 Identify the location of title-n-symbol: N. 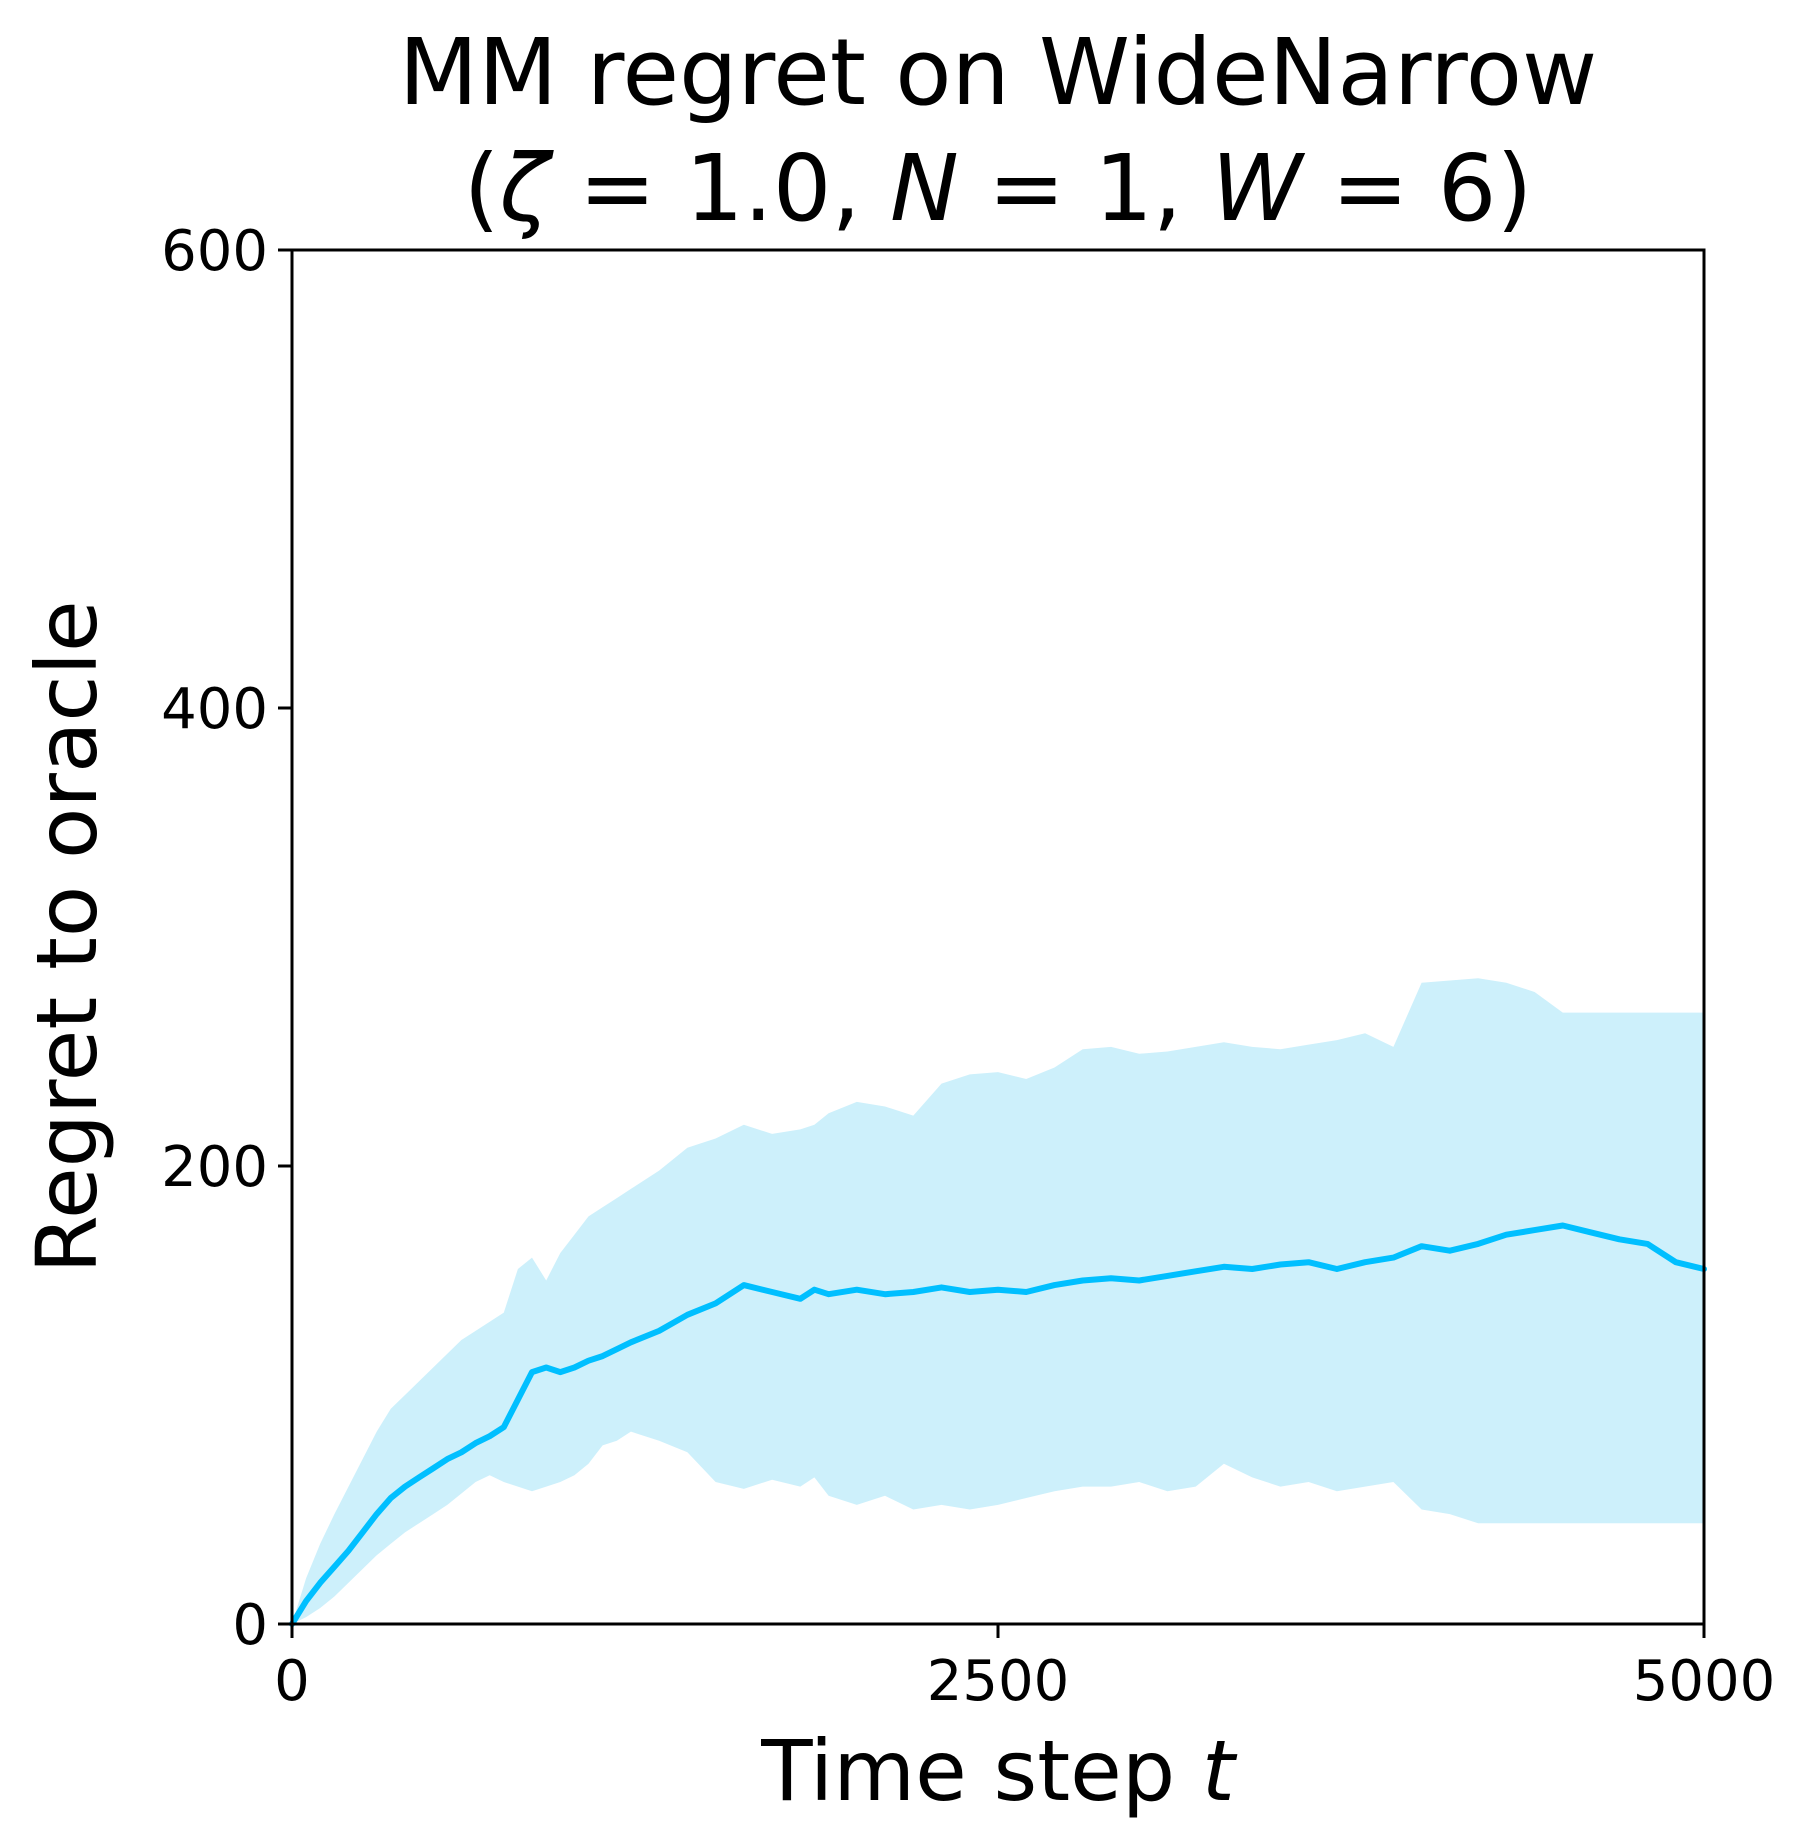
(924, 188).